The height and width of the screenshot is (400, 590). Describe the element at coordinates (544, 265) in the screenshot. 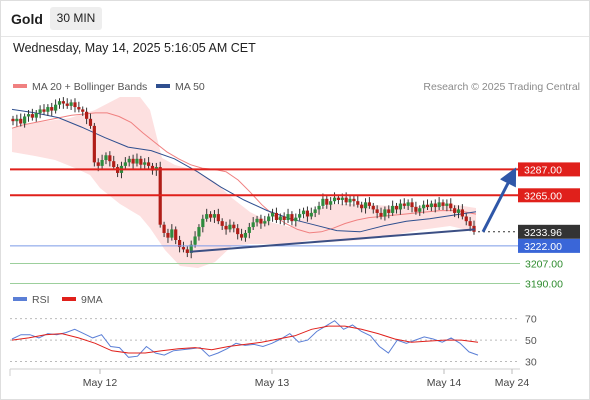

I see `price-level-label: 3207.00` at that location.